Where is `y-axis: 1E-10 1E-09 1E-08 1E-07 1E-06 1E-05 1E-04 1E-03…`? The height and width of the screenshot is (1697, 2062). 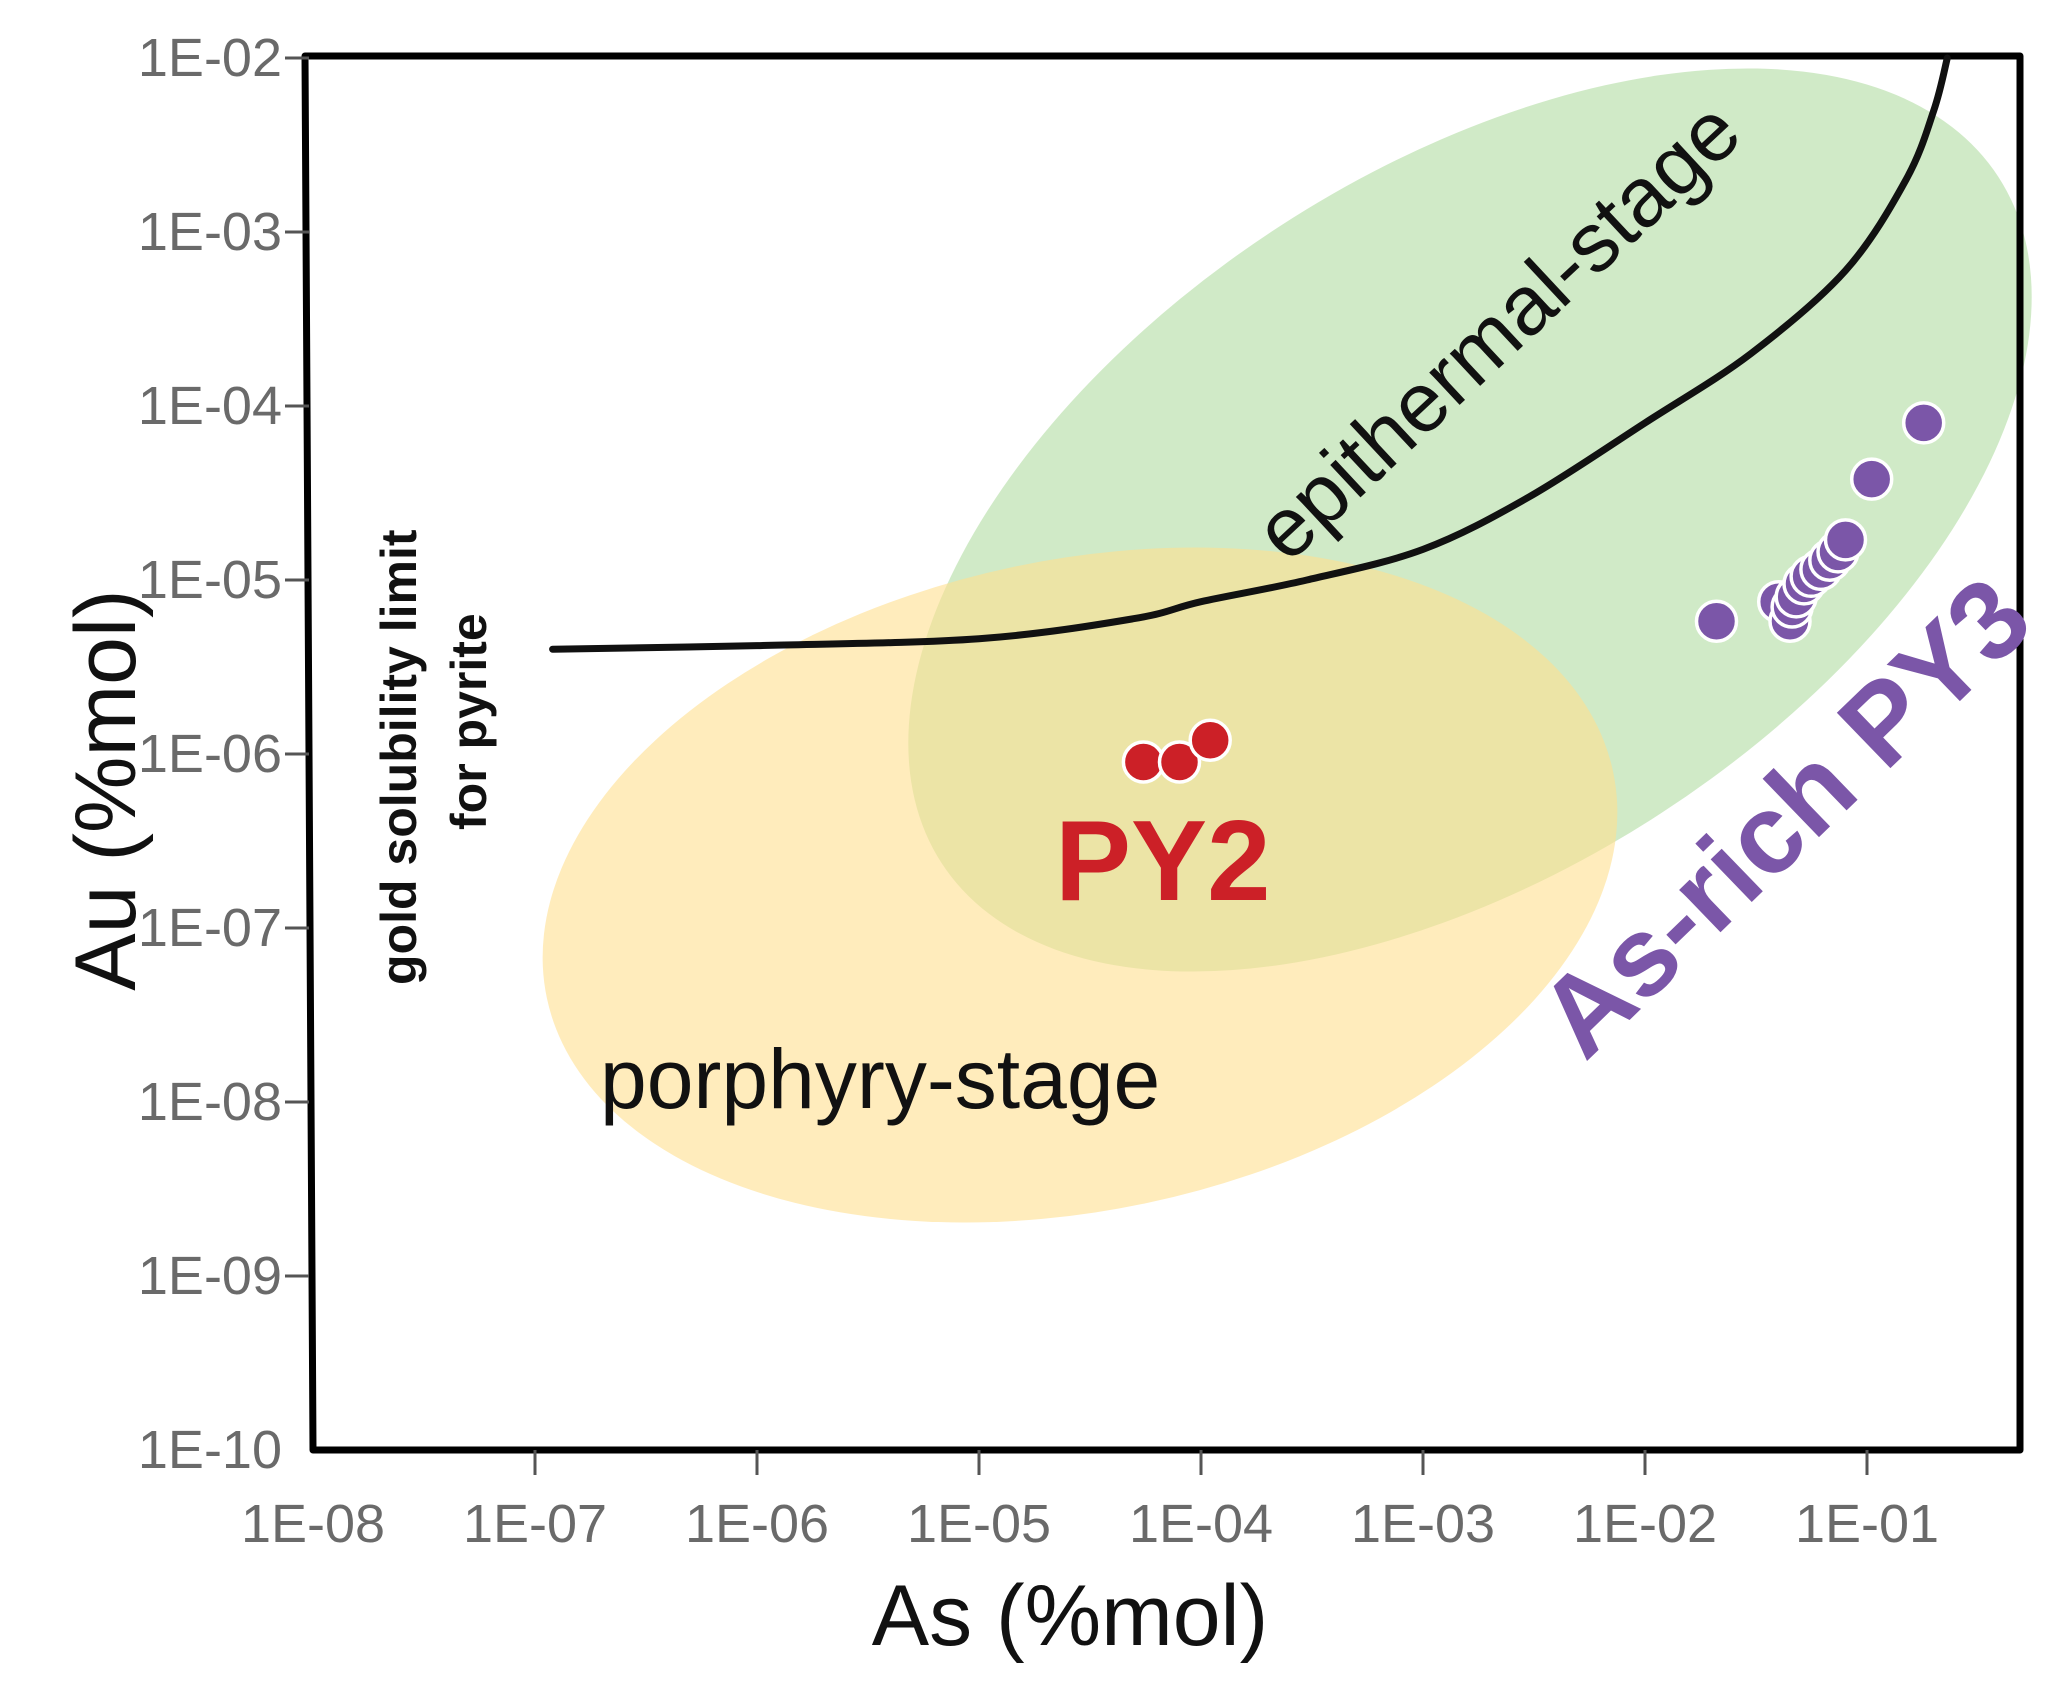 y-axis: 1E-10 1E-09 1E-08 1E-07 1E-06 1E-05 1E-04 1E-03… is located at coordinates (223, 754).